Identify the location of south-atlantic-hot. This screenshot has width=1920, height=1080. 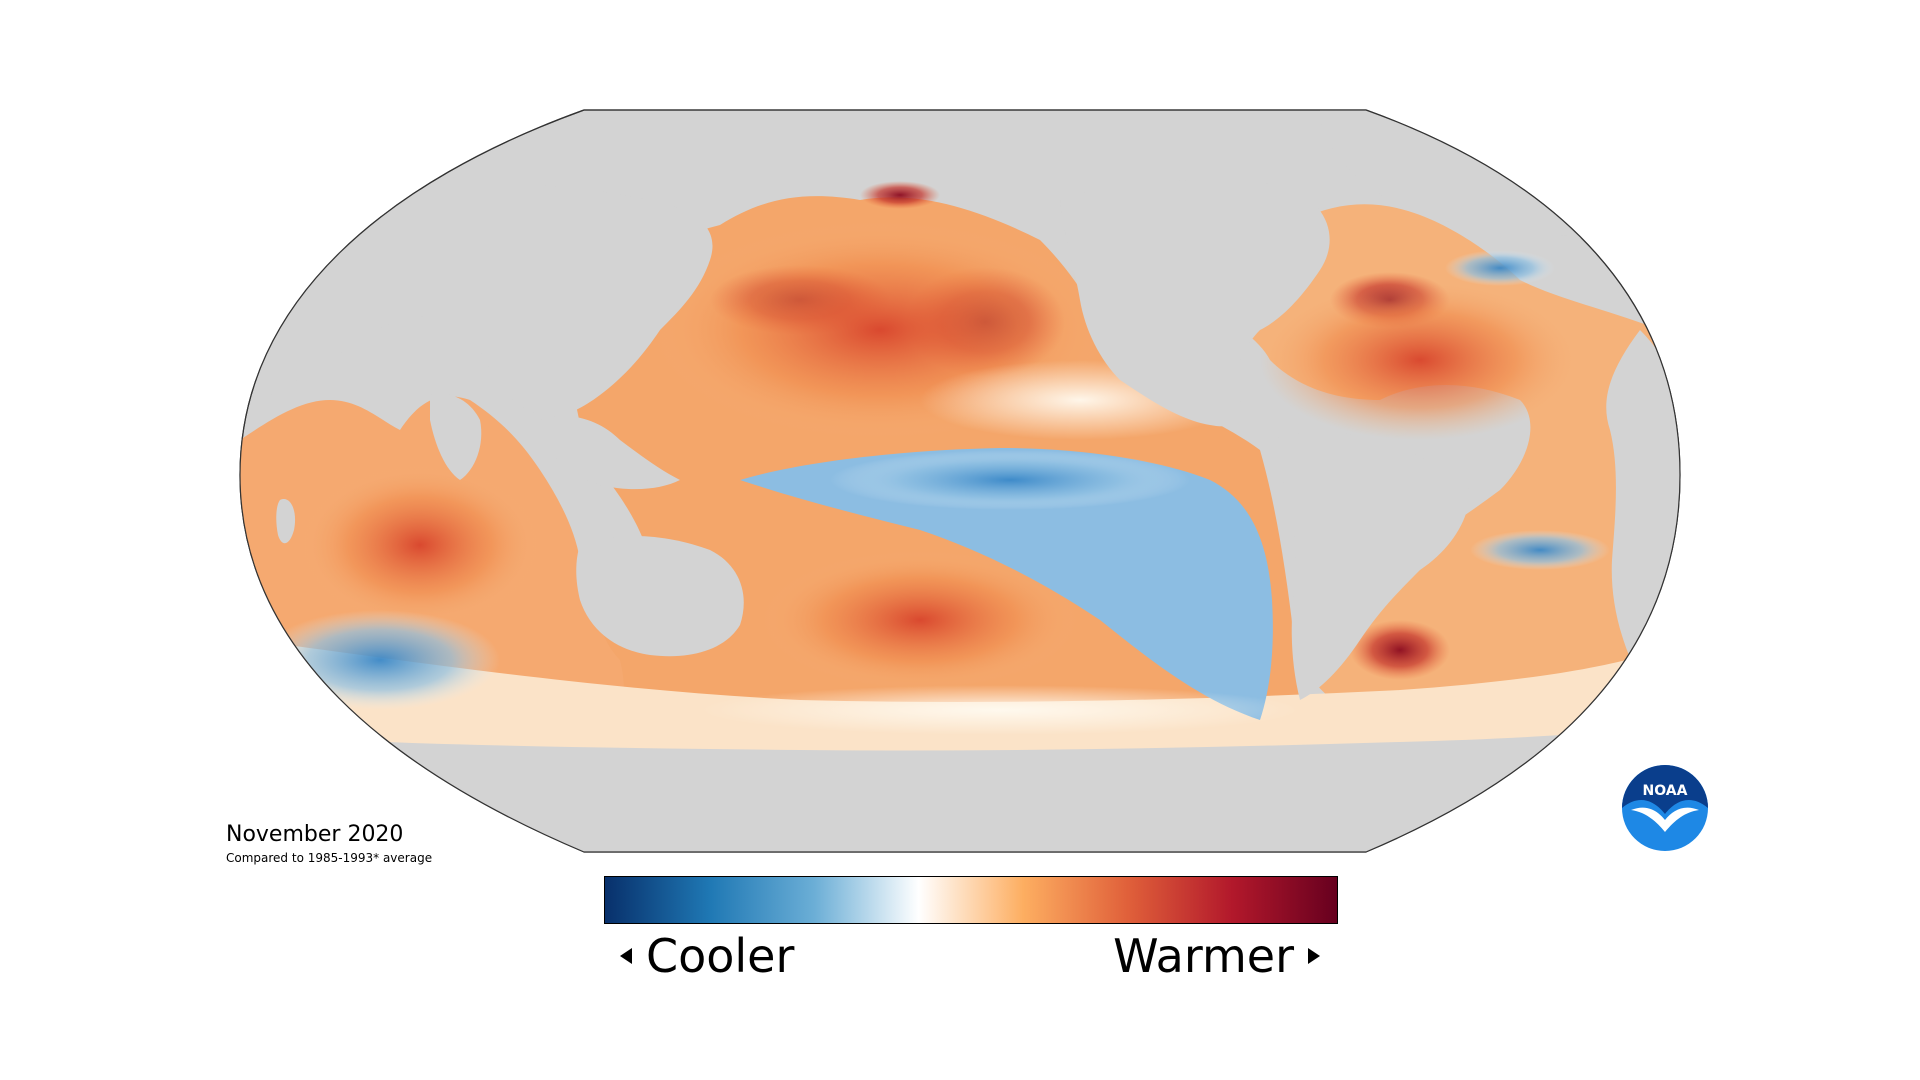
(1400, 650).